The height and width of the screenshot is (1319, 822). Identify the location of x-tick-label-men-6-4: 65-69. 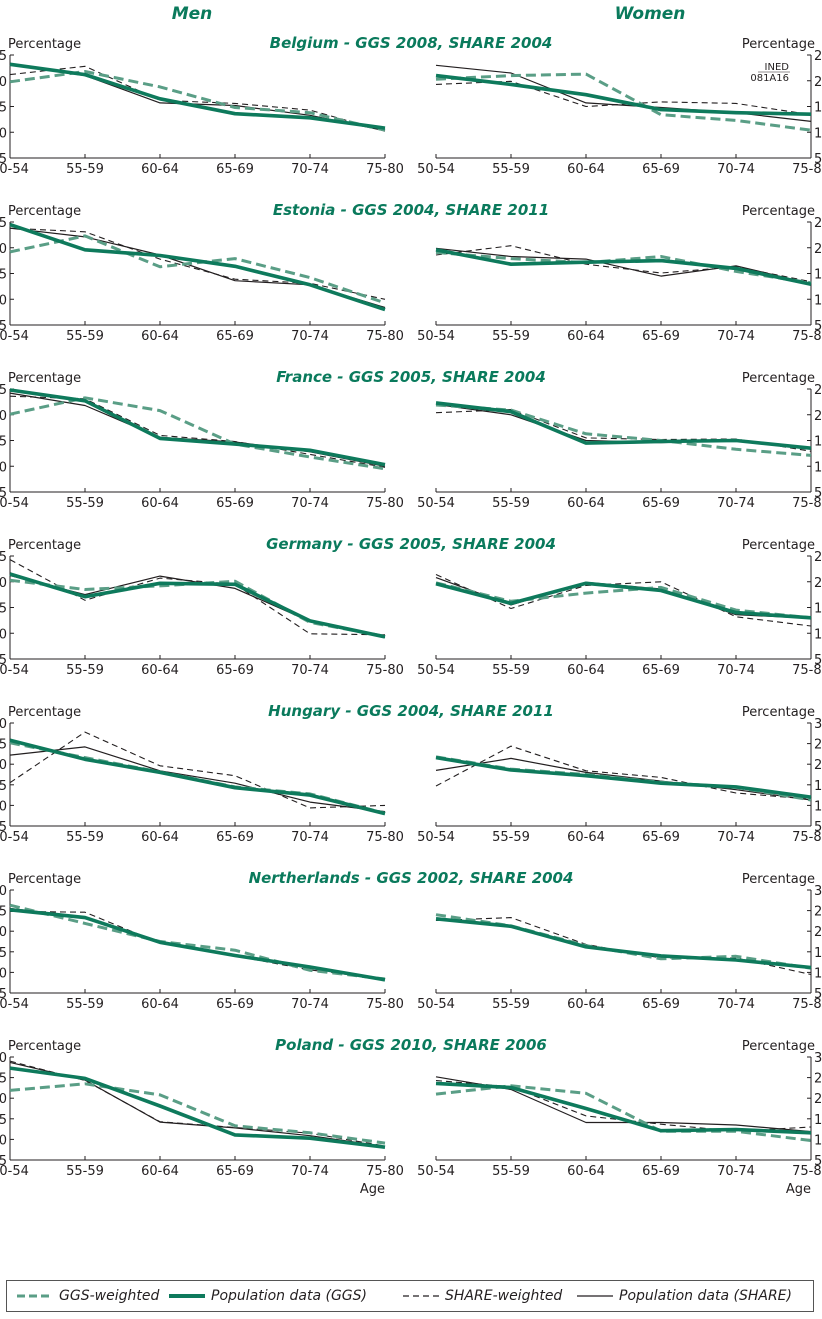
(235, 1004).